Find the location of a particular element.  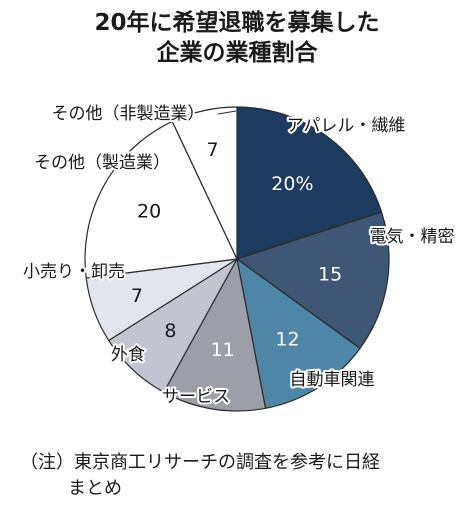

pie-value-label: 12 is located at coordinates (287, 340).